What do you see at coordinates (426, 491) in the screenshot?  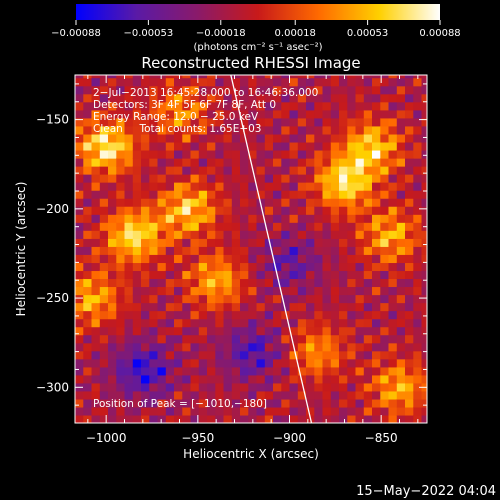 I see `timestamp: 15−May−2022 04:04` at bounding box center [426, 491].